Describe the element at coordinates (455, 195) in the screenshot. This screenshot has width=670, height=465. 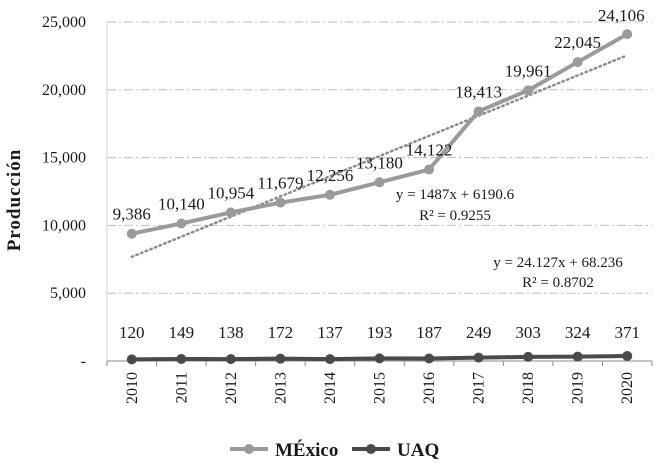
I see `trendline-equation: y = 1487x + 6190.6` at that location.